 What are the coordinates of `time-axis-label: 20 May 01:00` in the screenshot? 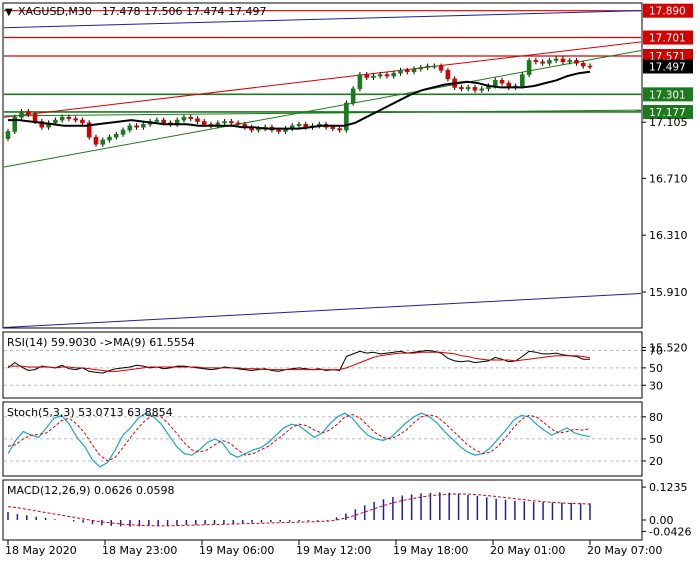 It's located at (527, 550).